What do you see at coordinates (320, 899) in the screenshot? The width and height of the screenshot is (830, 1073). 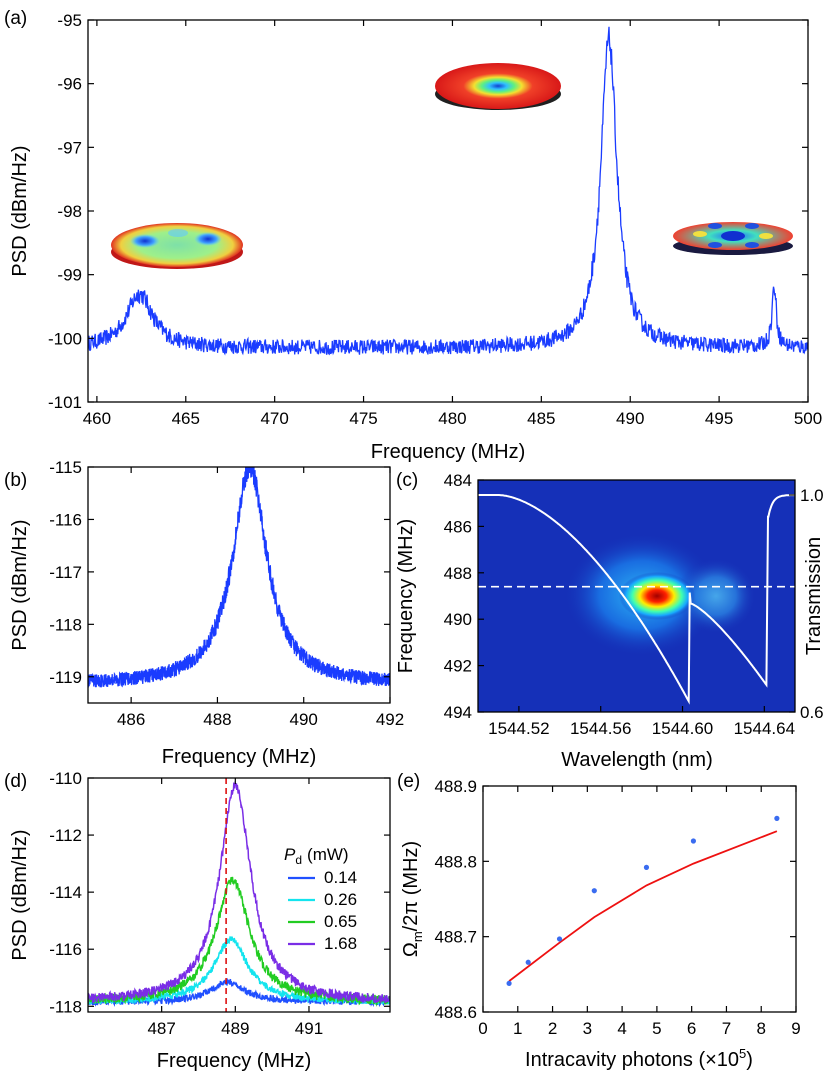 I see `panel-d-legend: Pd (mW) 0.14 0.26 0.65 1.68` at bounding box center [320, 899].